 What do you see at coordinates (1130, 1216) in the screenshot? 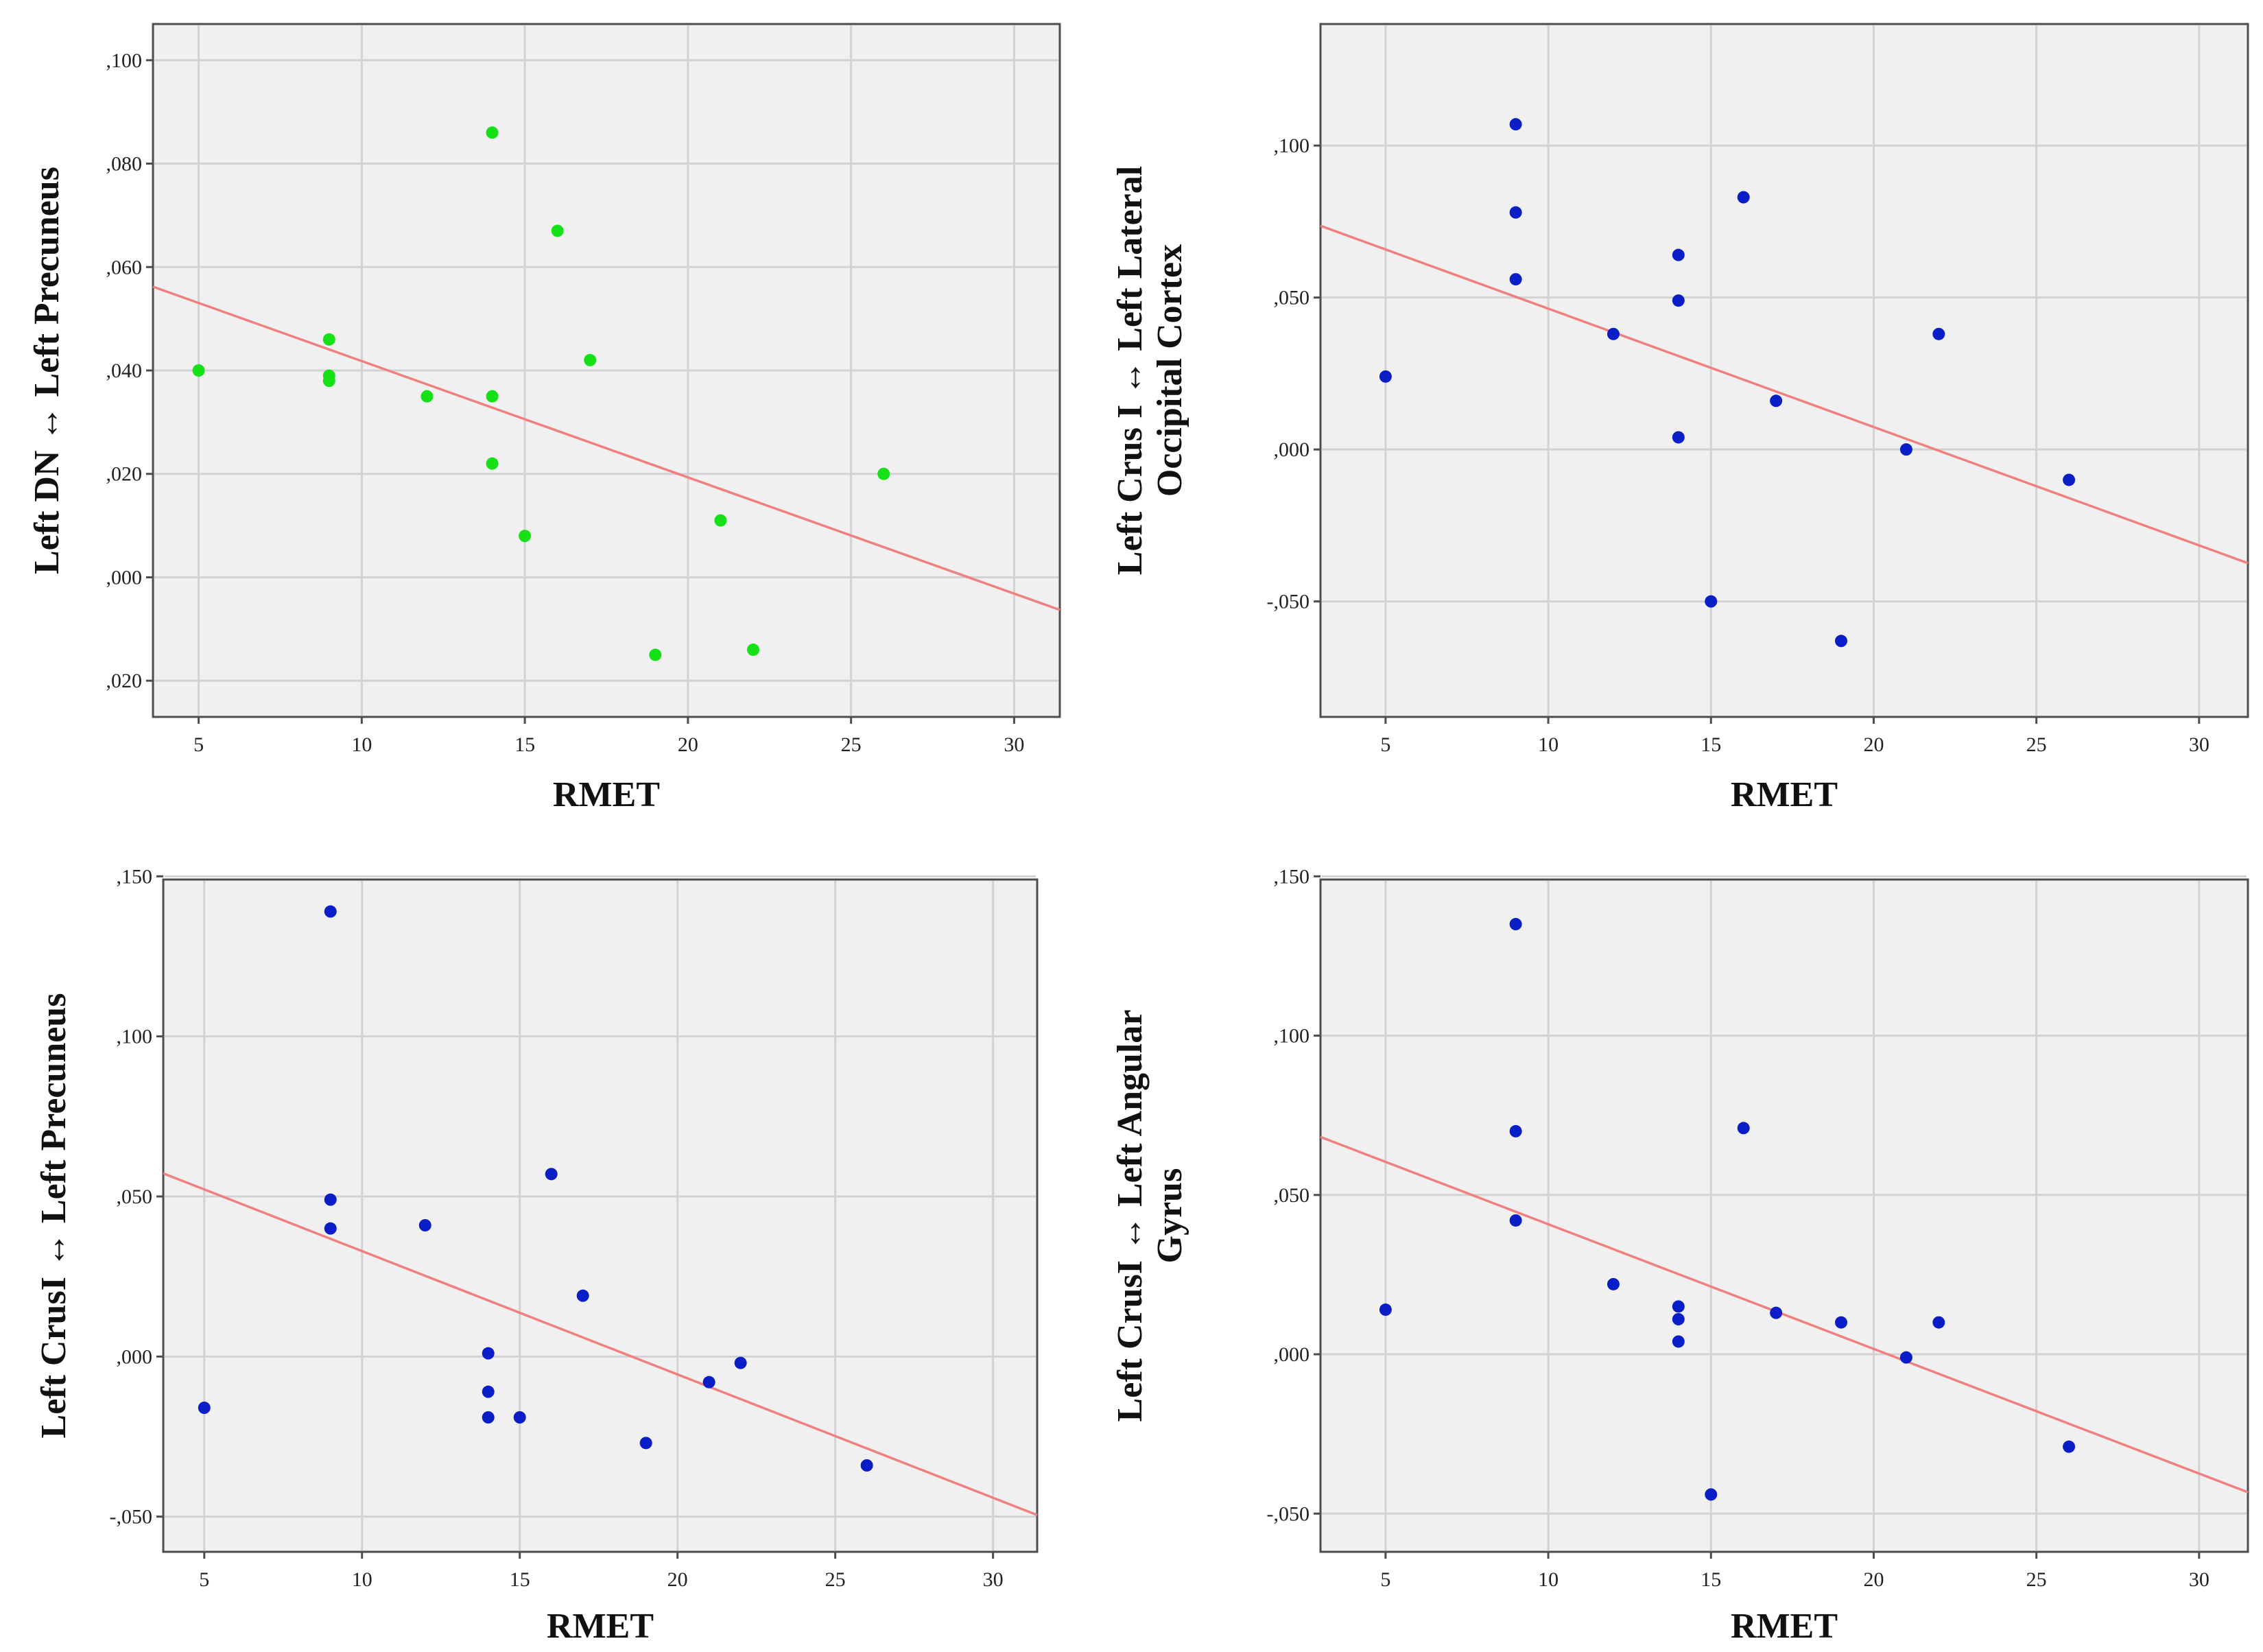
I see `y-axis-label: Left CrusI ↔ Left Angular` at bounding box center [1130, 1216].